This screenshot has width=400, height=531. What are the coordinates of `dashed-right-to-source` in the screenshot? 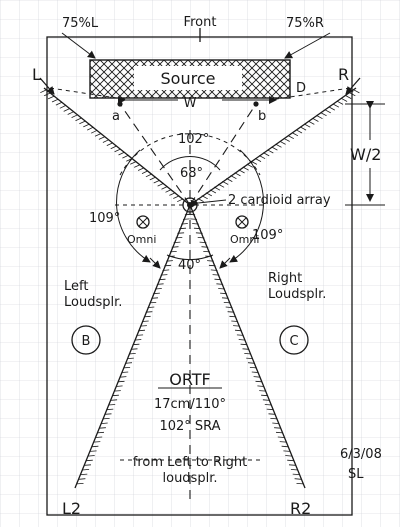 It's located at (310, 94).